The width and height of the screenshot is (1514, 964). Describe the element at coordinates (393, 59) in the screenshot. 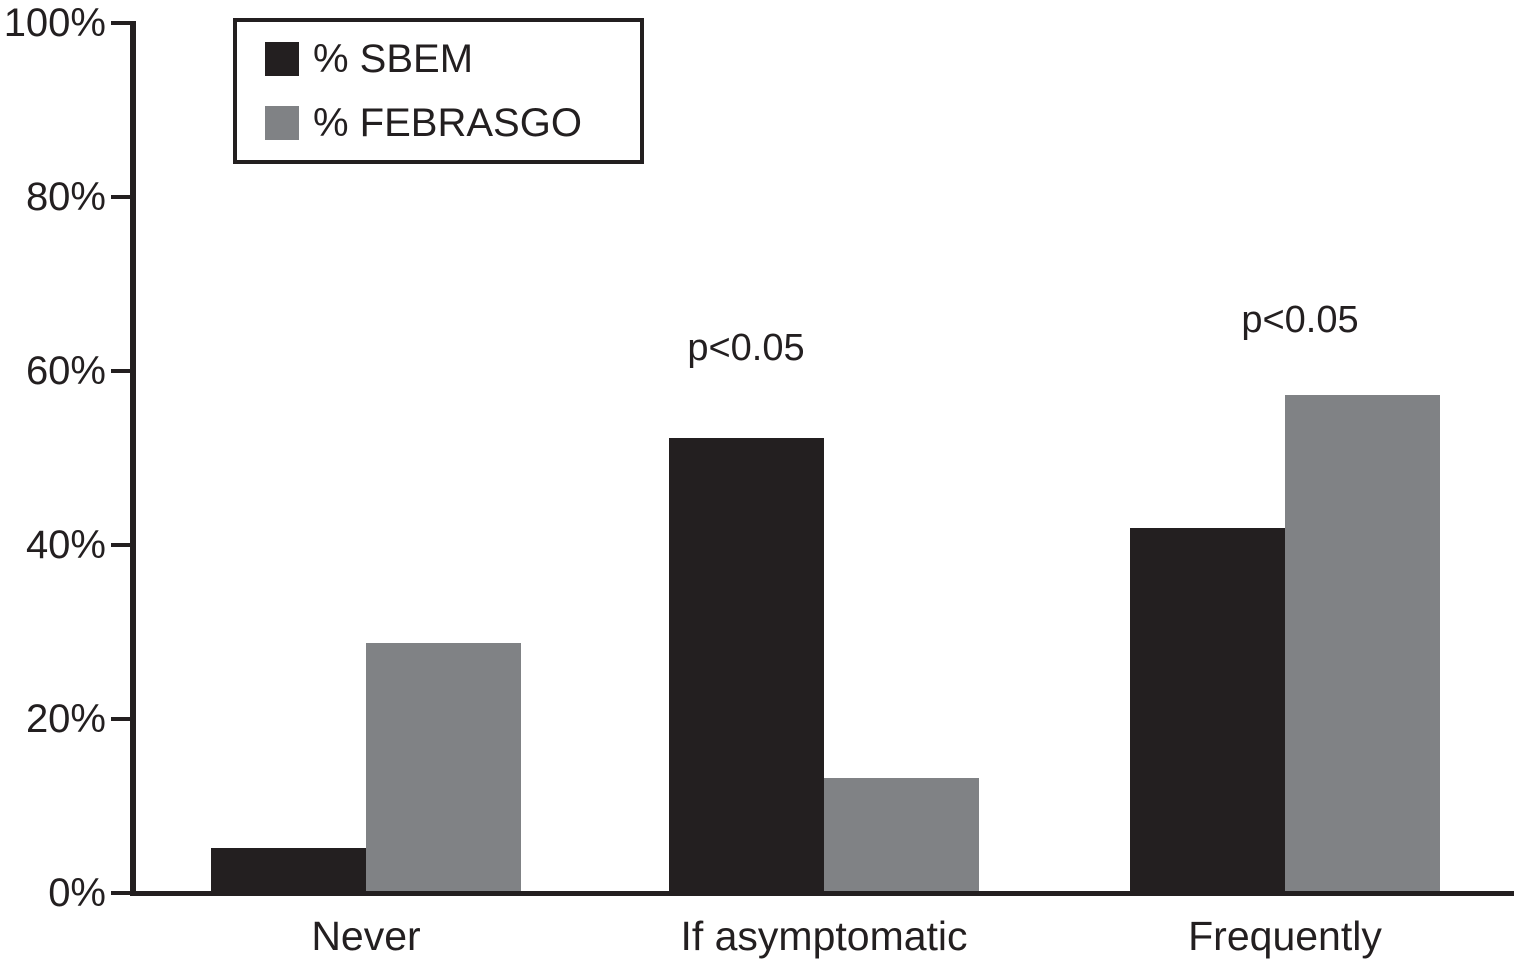

I see `legend-label-sbem: % SBEM` at that location.